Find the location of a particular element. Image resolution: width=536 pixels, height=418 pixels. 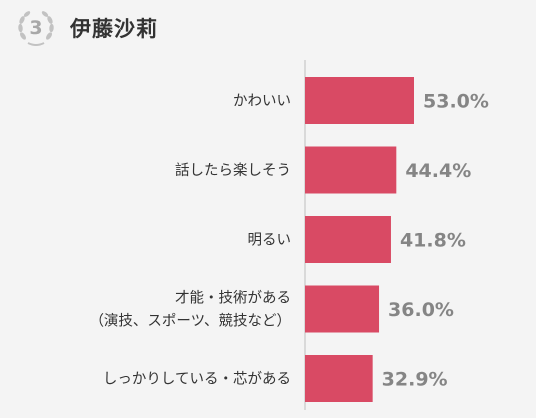

laurel-wreath-icon is located at coordinates (36, 28).